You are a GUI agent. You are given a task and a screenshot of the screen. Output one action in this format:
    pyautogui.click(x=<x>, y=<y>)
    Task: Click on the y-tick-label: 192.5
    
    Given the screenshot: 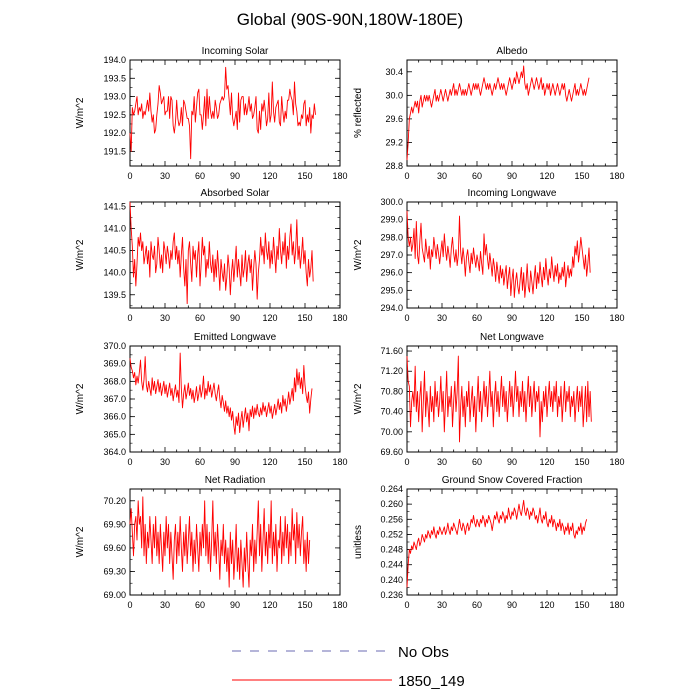 What is the action you would take?
    pyautogui.click(x=114, y=115)
    